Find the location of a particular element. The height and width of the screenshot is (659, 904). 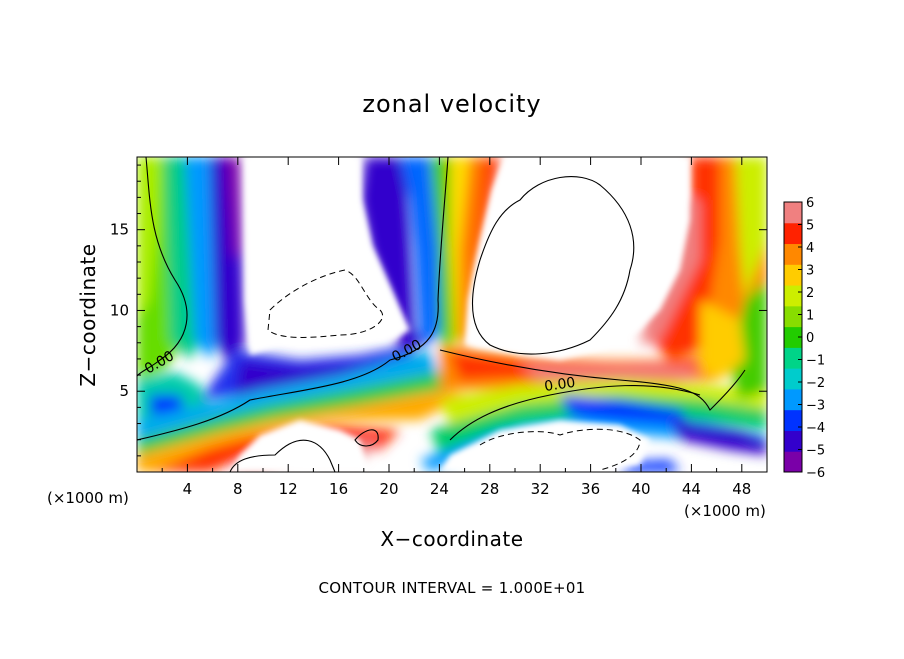

chart-title: zonal velocity is located at coordinates (451, 104).